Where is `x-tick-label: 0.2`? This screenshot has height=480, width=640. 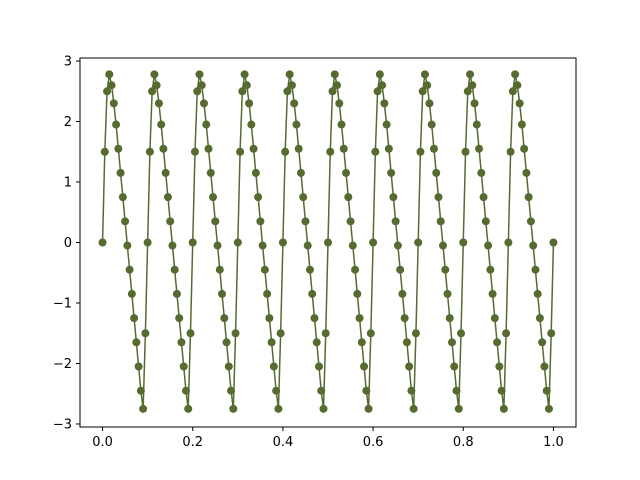 x-tick-label: 0.2 is located at coordinates (192, 442).